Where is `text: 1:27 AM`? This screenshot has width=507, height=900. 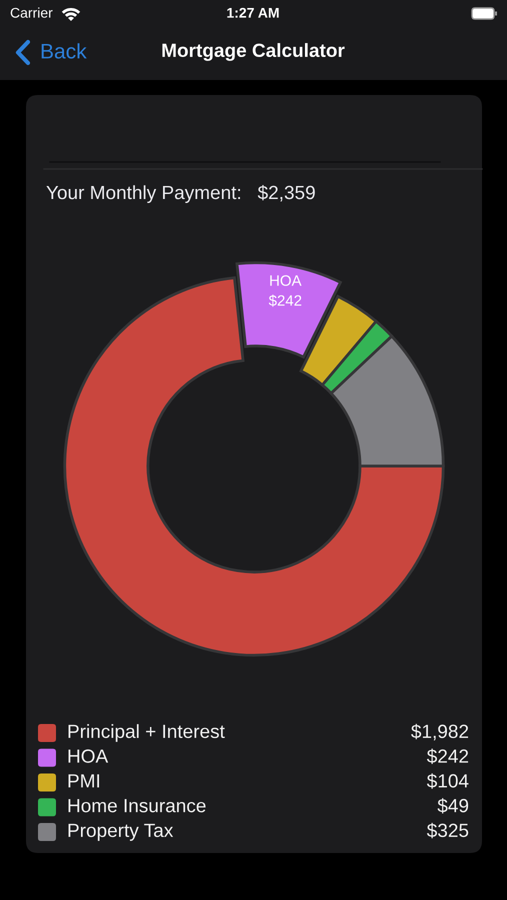
text: 1:27 AM is located at coordinates (253, 13).